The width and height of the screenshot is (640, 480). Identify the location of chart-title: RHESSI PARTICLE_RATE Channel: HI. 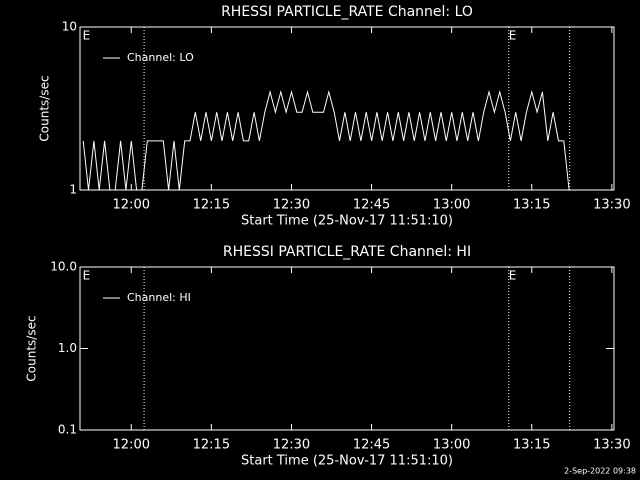
(347, 252).